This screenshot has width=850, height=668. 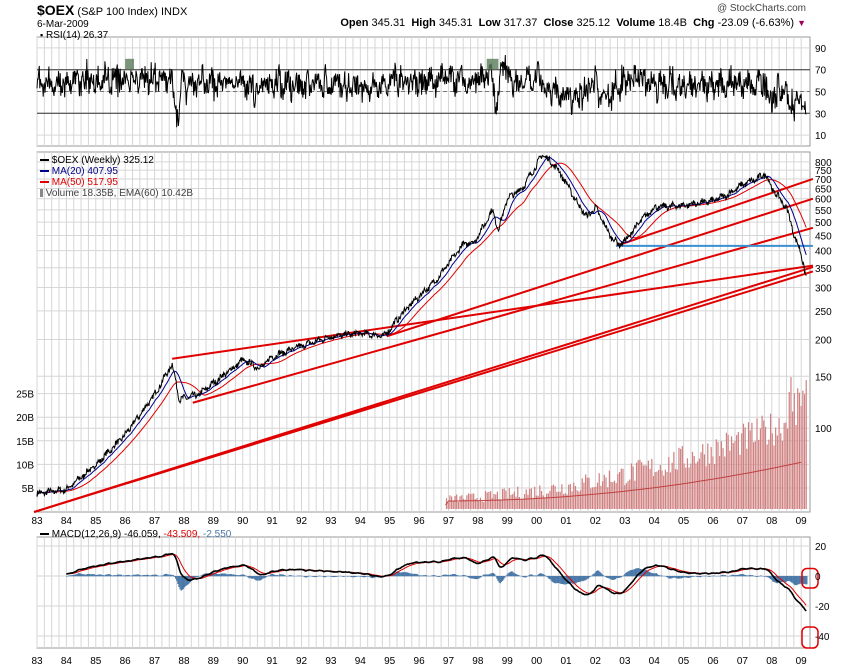 I want to click on ma20-legend: MA(20) 407.95, so click(x=79, y=171).